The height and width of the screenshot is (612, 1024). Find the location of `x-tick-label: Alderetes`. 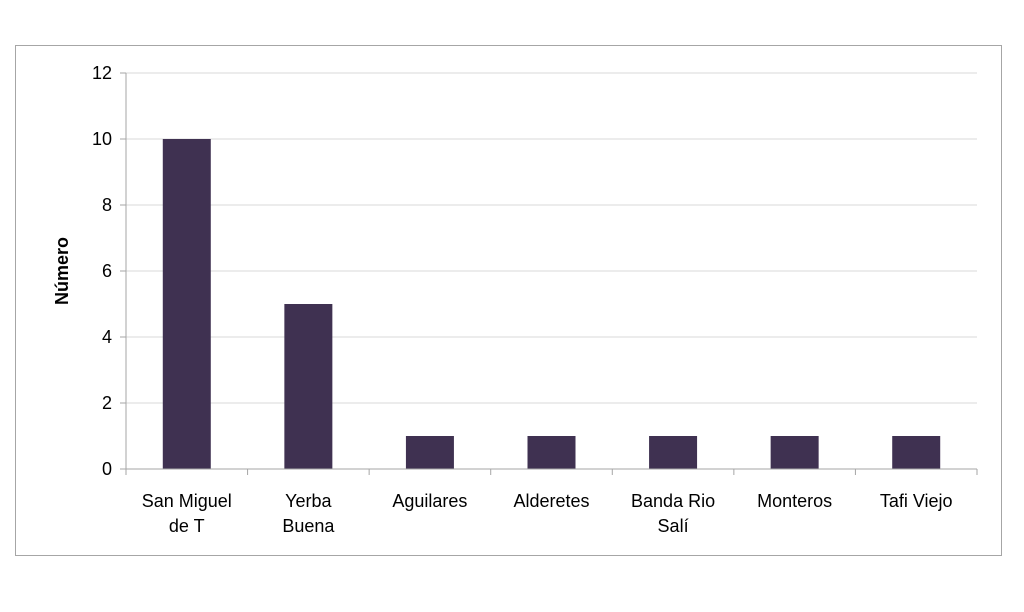

x-tick-label: Alderetes is located at coordinates (551, 501).